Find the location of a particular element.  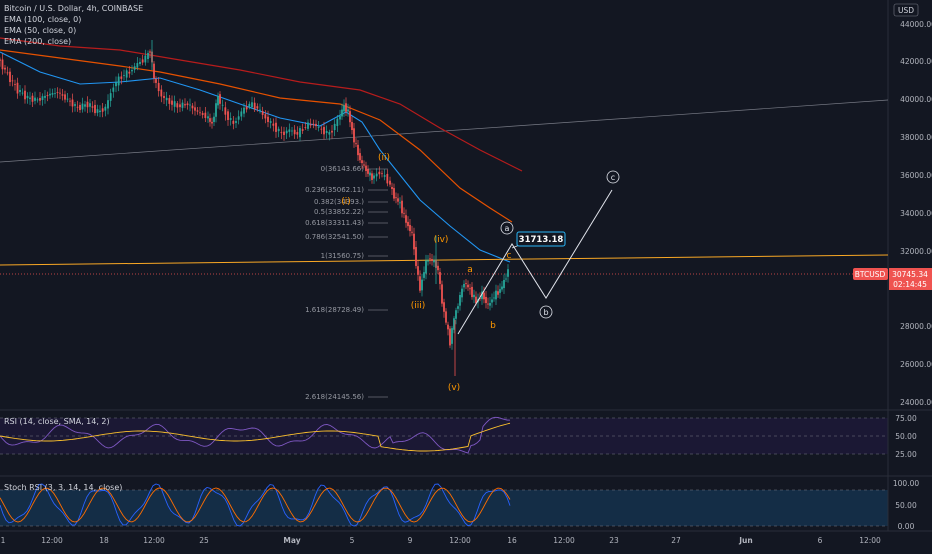

wave-circle-c-label: c is located at coordinates (613, 177).